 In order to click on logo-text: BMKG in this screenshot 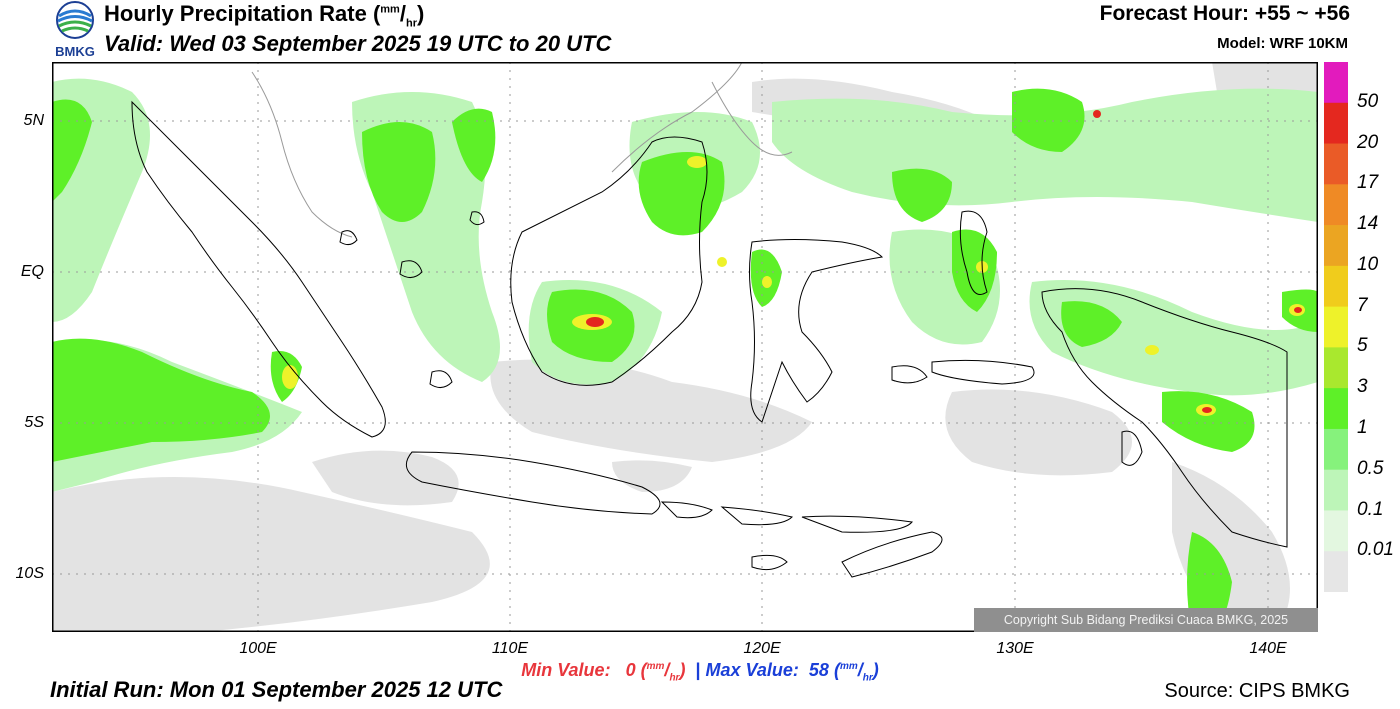, I will do `click(75, 51)`.